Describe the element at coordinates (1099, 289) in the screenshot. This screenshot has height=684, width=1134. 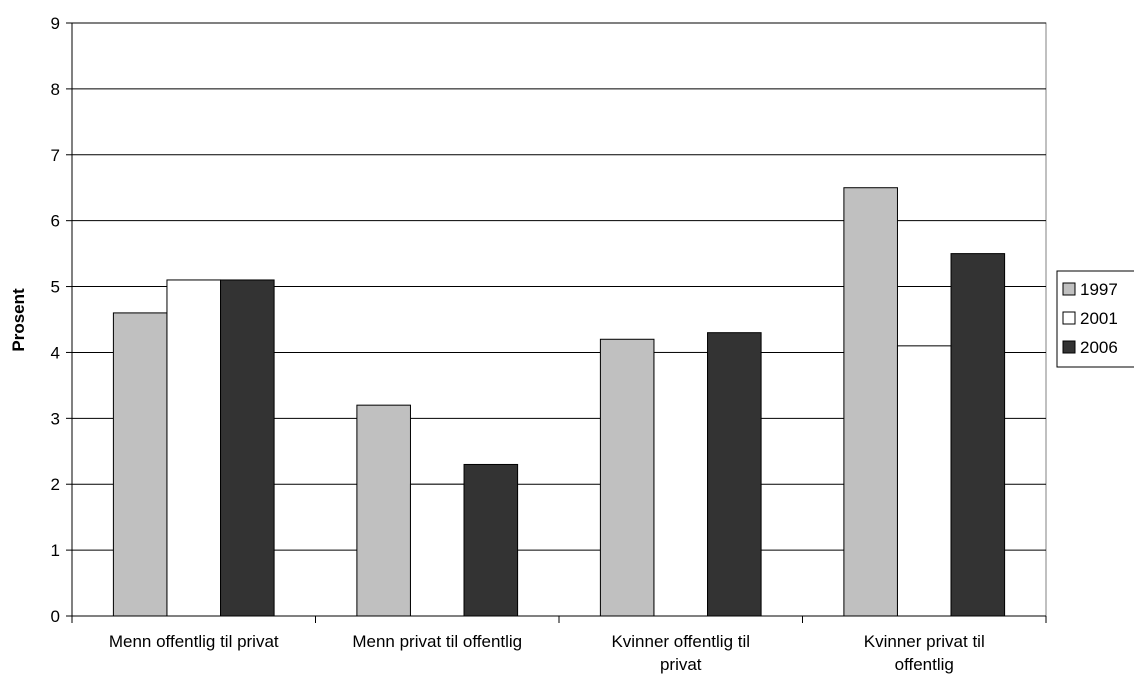
I see `legend-label: 1997` at that location.